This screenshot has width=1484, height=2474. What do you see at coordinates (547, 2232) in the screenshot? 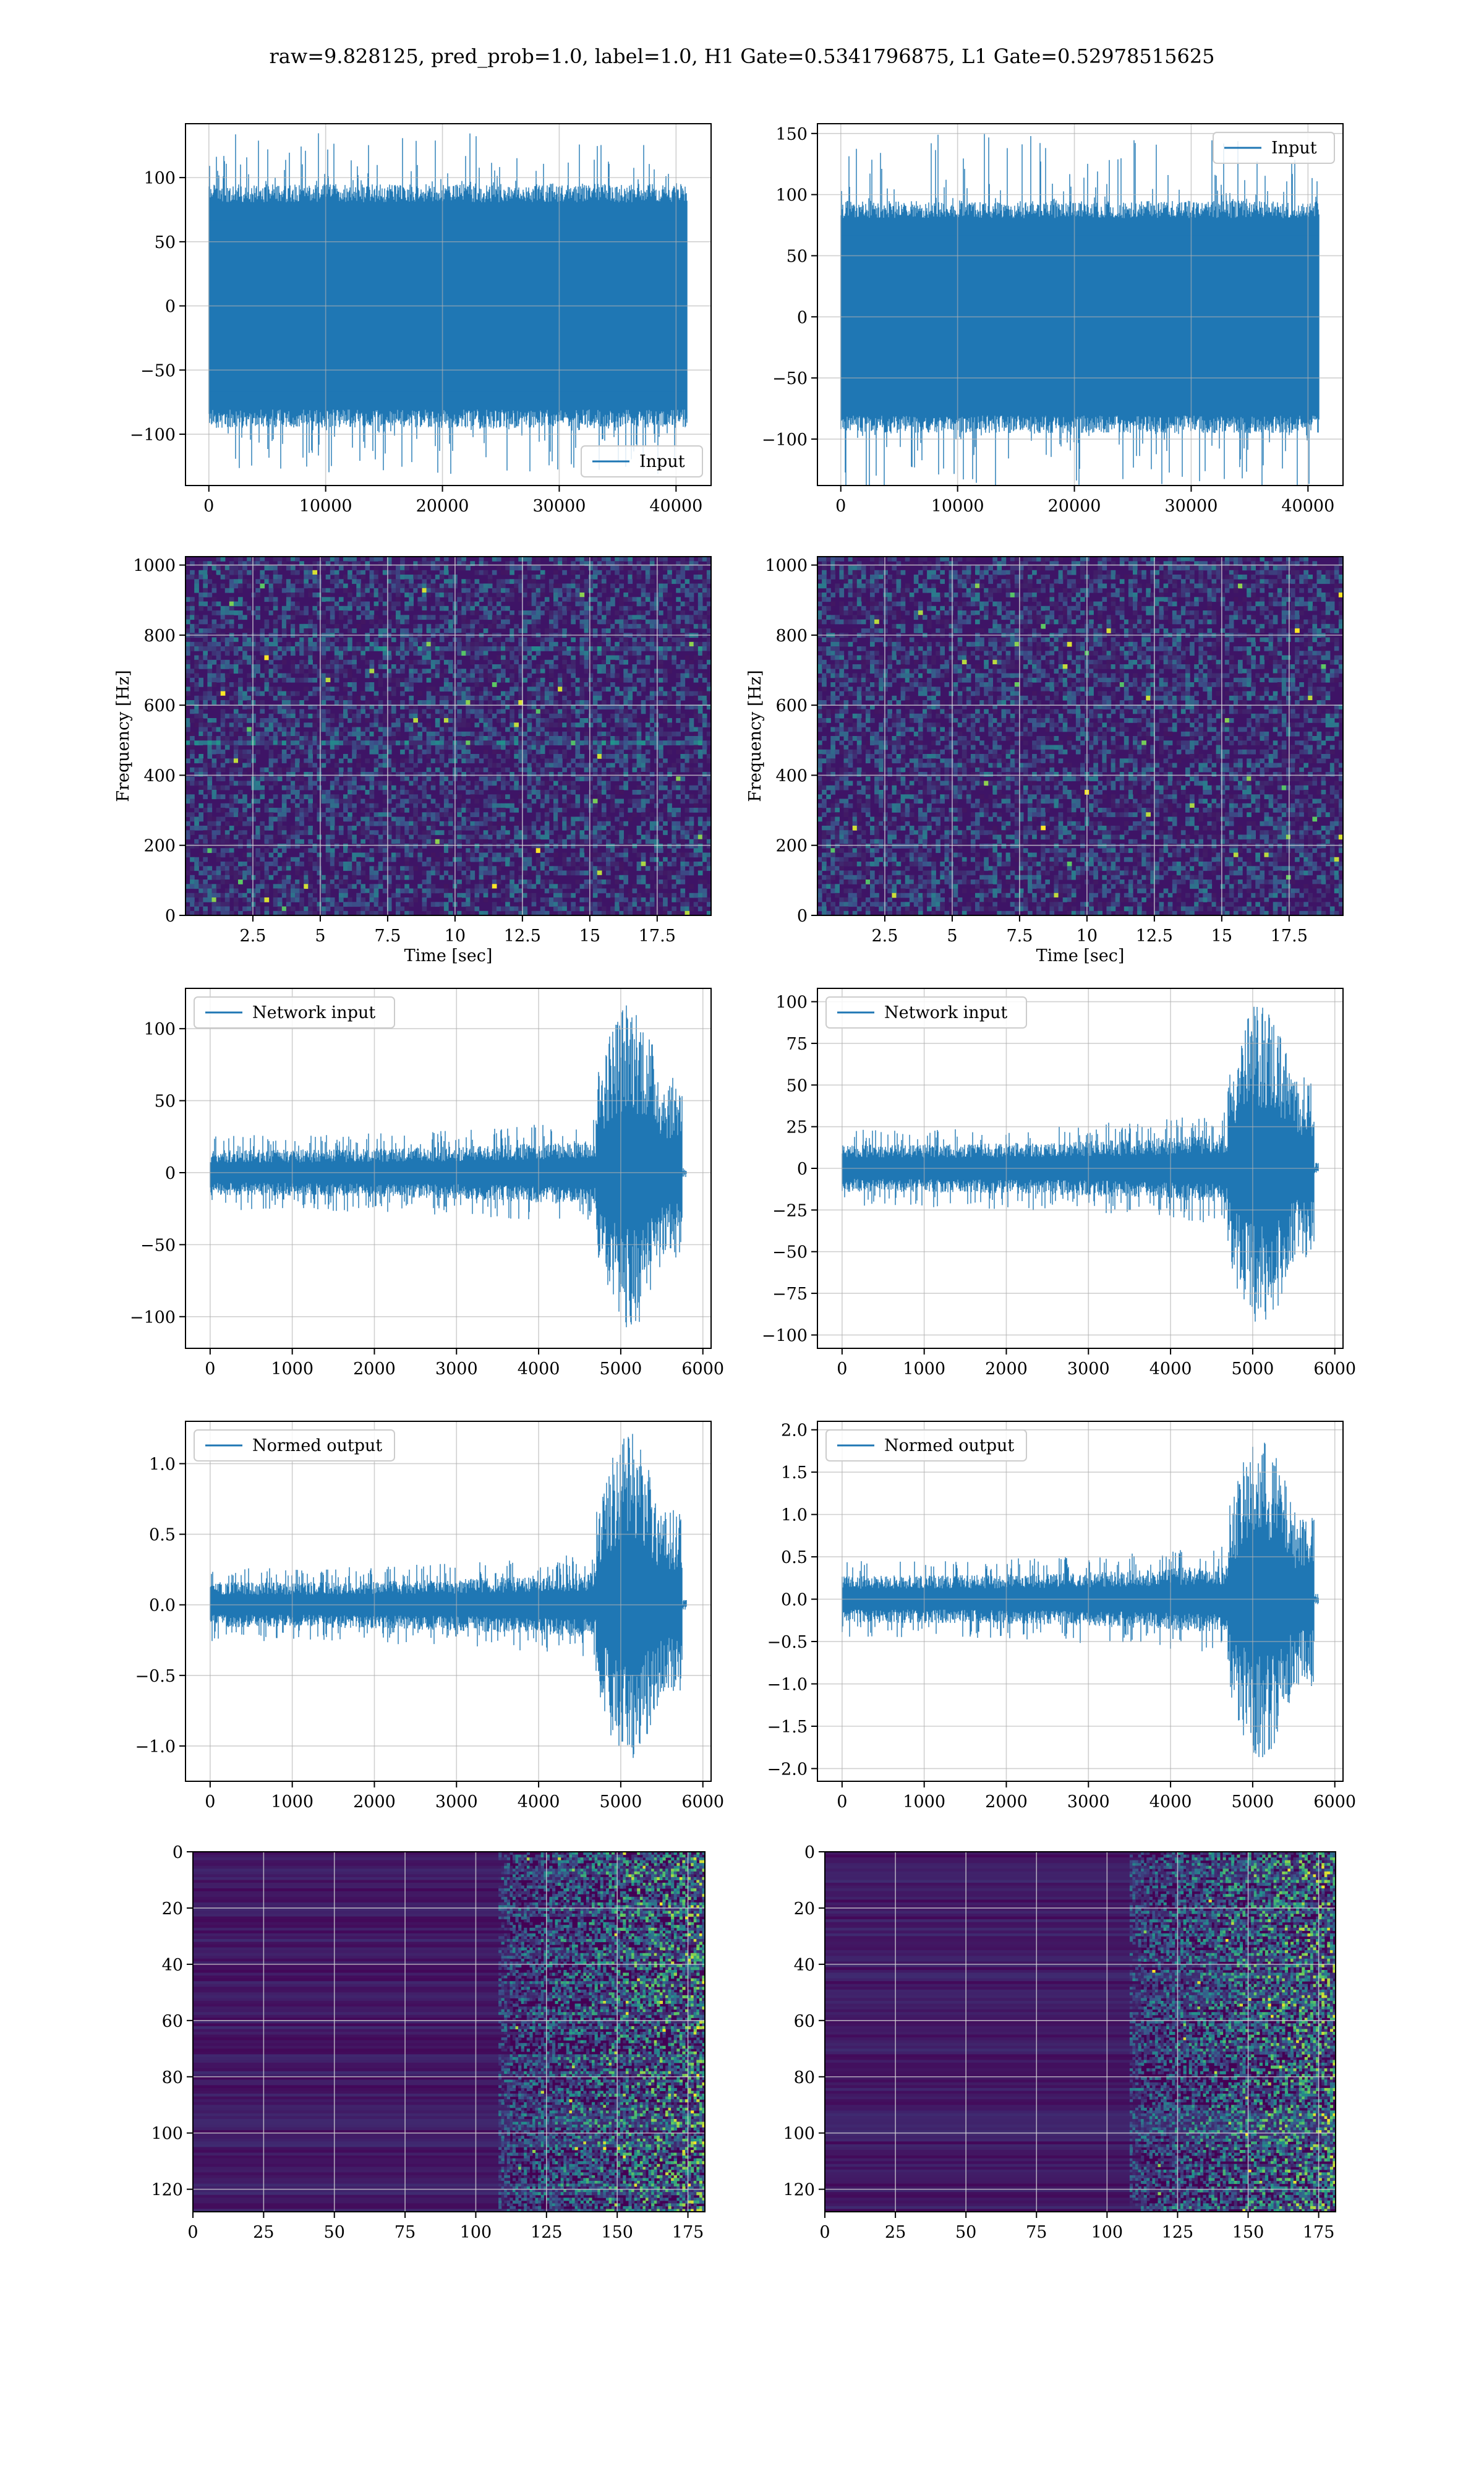
I see `tick-label-x: 125` at bounding box center [547, 2232].